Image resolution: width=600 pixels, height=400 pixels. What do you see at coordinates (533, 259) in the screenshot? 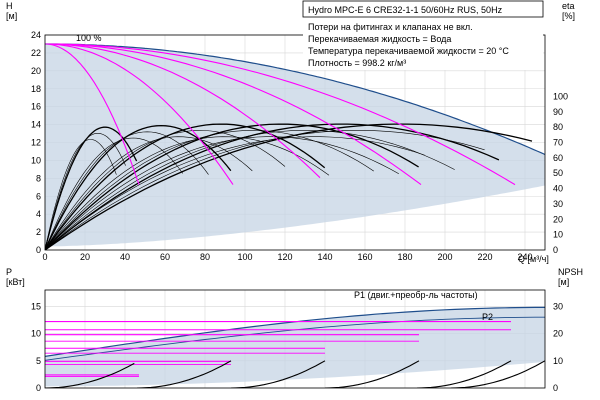
I see `top-x-title: Q [м³/ч]` at bounding box center [533, 259].